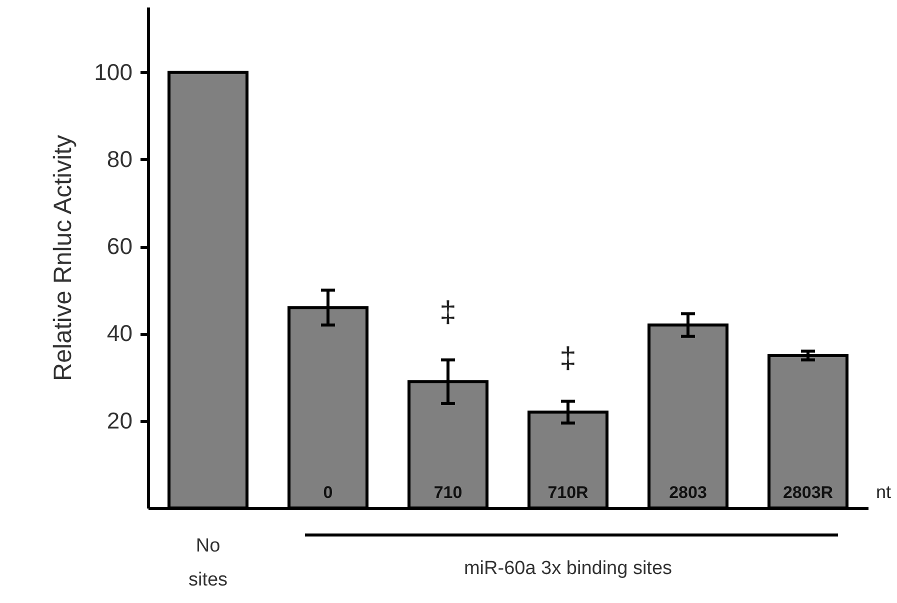 The width and height of the screenshot is (897, 603). What do you see at coordinates (328, 492) in the screenshot?
I see `x-tick-label: 0` at bounding box center [328, 492].